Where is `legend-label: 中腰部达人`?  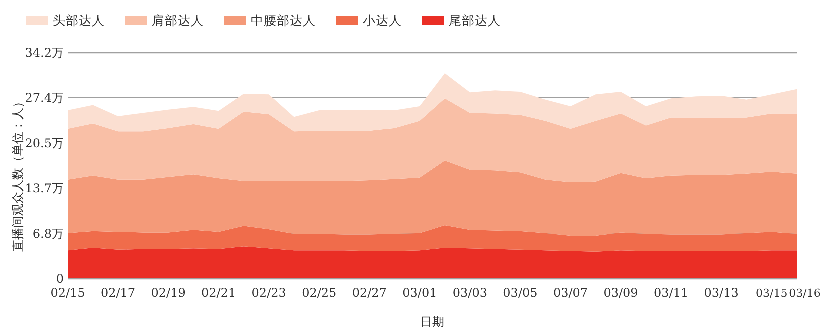 legend-label: 中腰部达人 is located at coordinates (283, 20).